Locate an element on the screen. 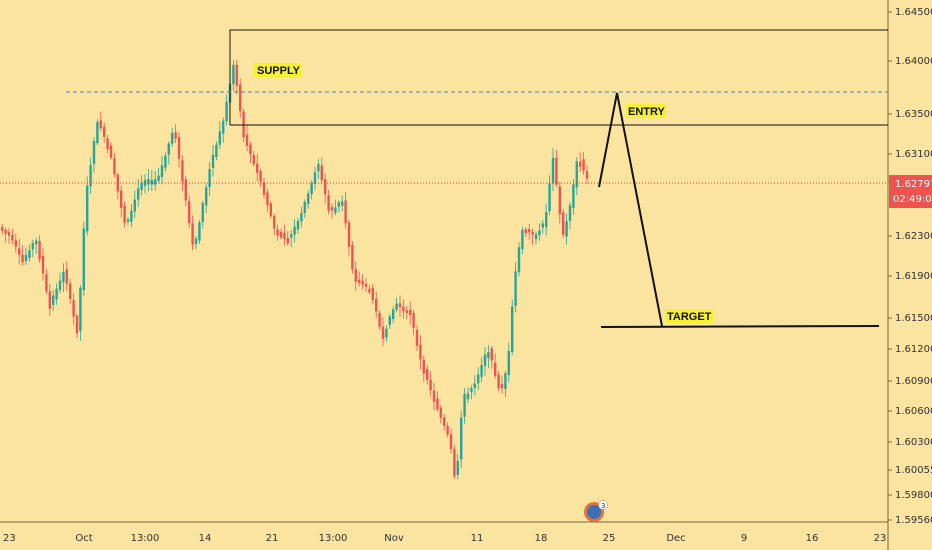 The height and width of the screenshot is (550, 932). y-tick-label: 1.61500 is located at coordinates (913, 318).